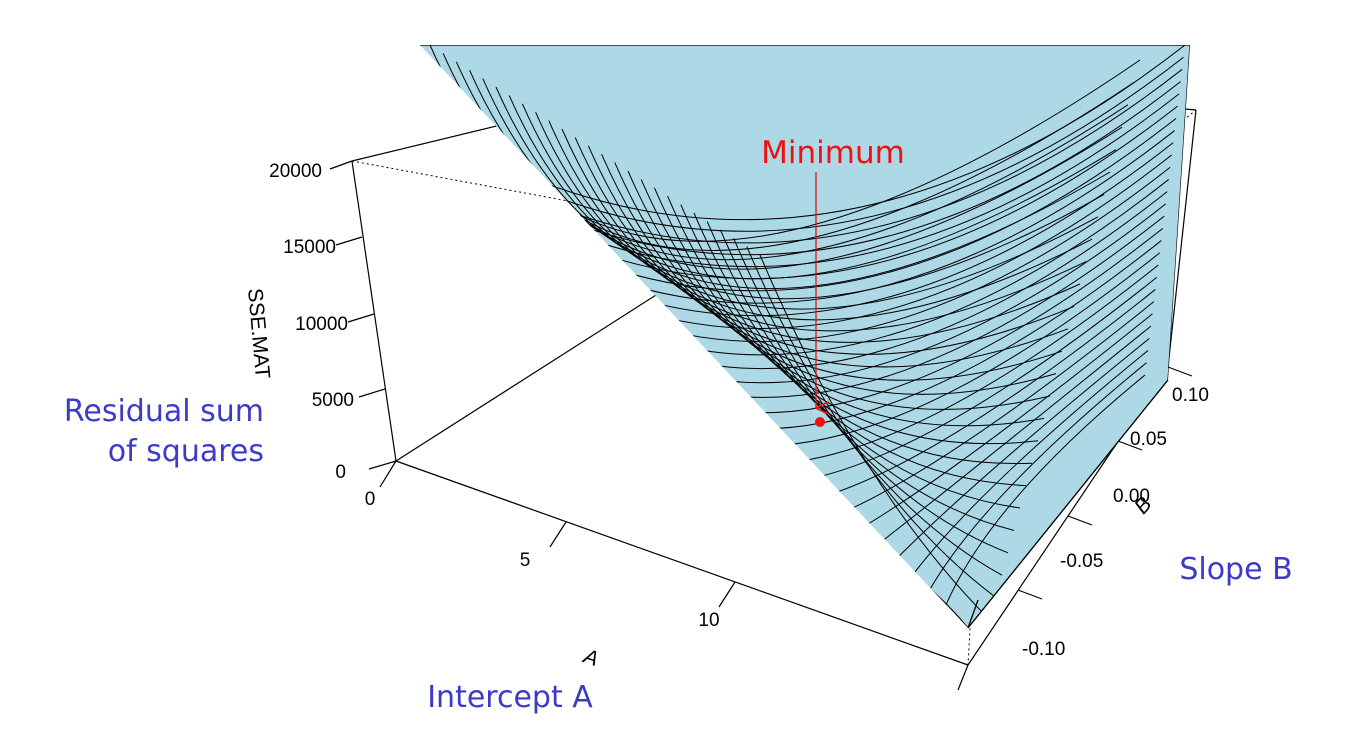 Image resolution: width=1358 pixels, height=730 pixels. What do you see at coordinates (1068, 504) in the screenshot?
I see `surface-edges` at bounding box center [1068, 504].